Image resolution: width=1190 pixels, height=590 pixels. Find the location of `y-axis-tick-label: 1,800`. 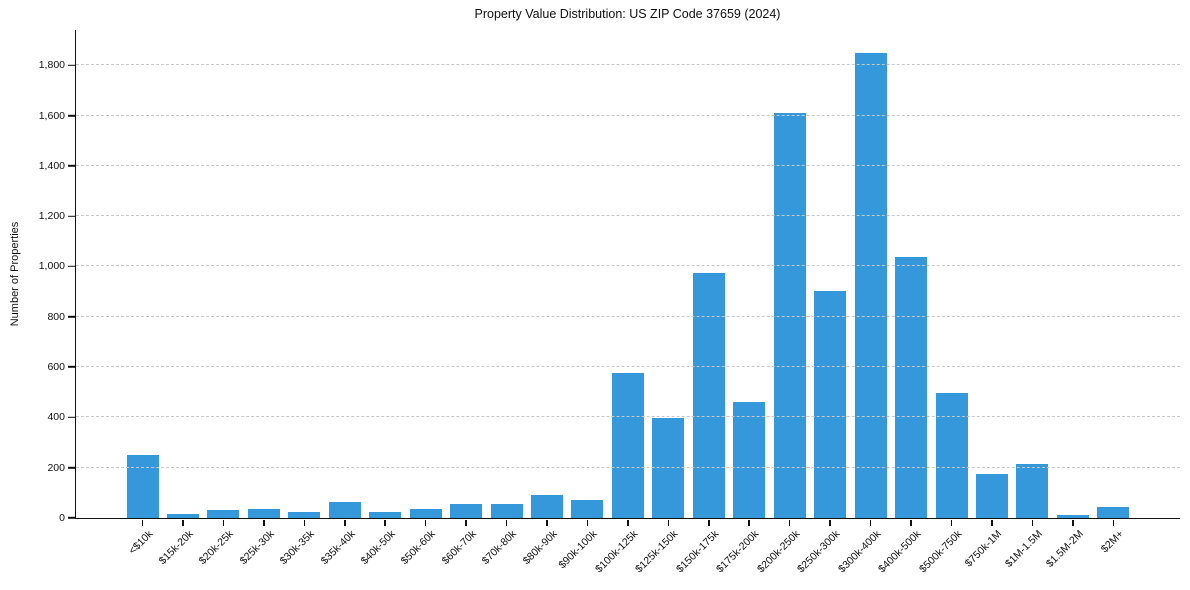

y-axis-tick-label: 1,800 is located at coordinates (51, 65).